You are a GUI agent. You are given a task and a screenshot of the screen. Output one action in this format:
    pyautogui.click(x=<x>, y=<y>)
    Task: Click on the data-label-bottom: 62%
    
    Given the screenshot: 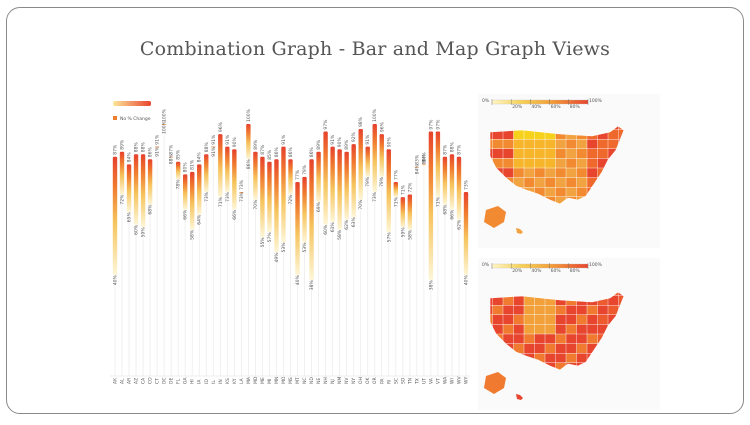 What is the action you would take?
    pyautogui.click(x=347, y=224)
    